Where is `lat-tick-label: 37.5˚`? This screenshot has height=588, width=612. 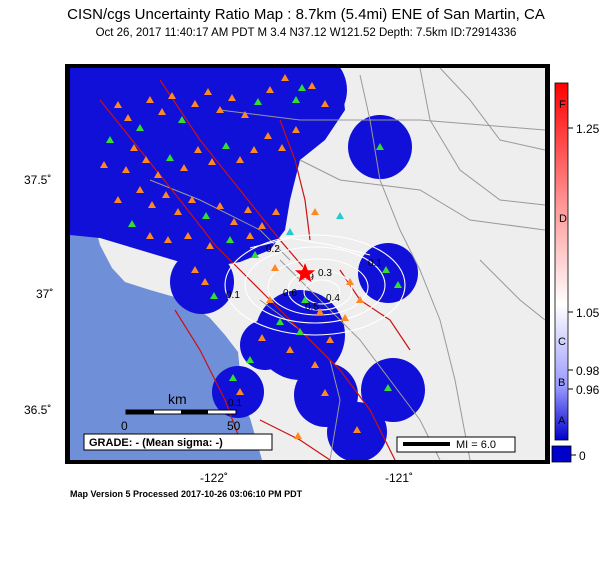
lat-tick-label: 37.5˚ is located at coordinates (37, 180).